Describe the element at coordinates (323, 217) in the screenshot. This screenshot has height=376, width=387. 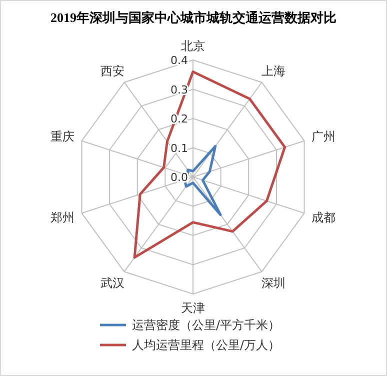
I see `spoke-label: 成都` at that location.